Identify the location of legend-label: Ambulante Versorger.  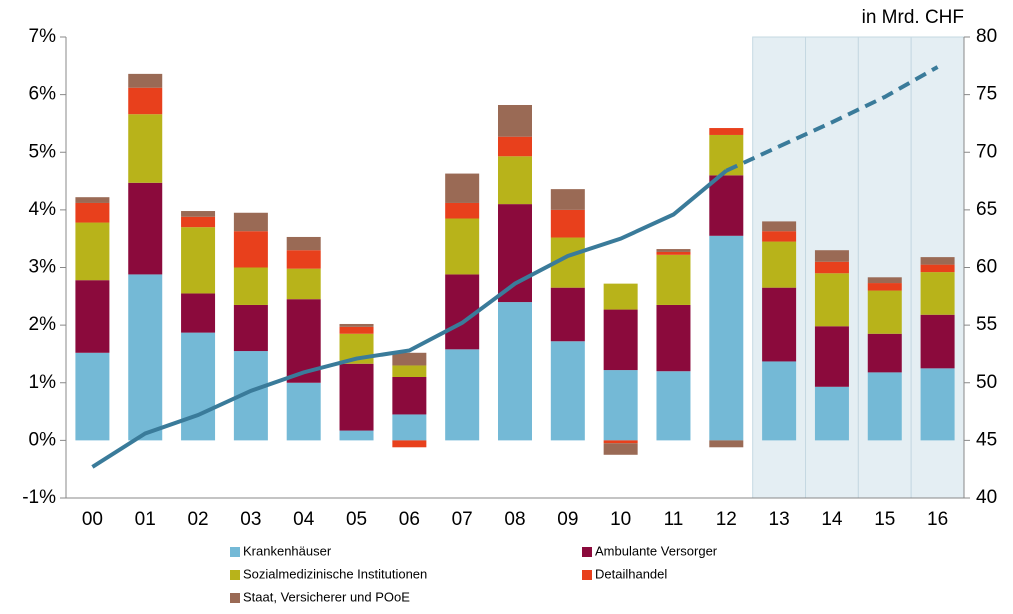
(656, 550).